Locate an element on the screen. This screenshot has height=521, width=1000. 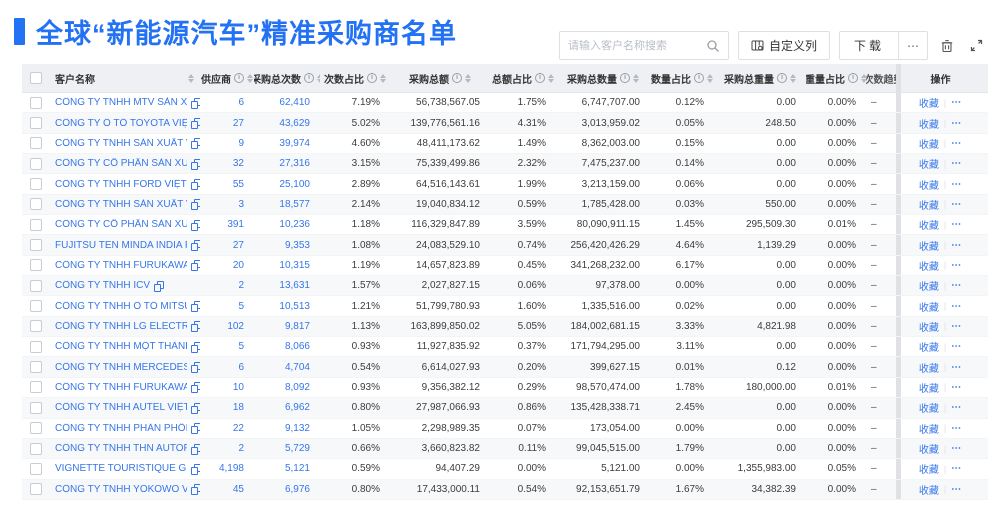
select-all-checkbox is located at coordinates (36, 78).